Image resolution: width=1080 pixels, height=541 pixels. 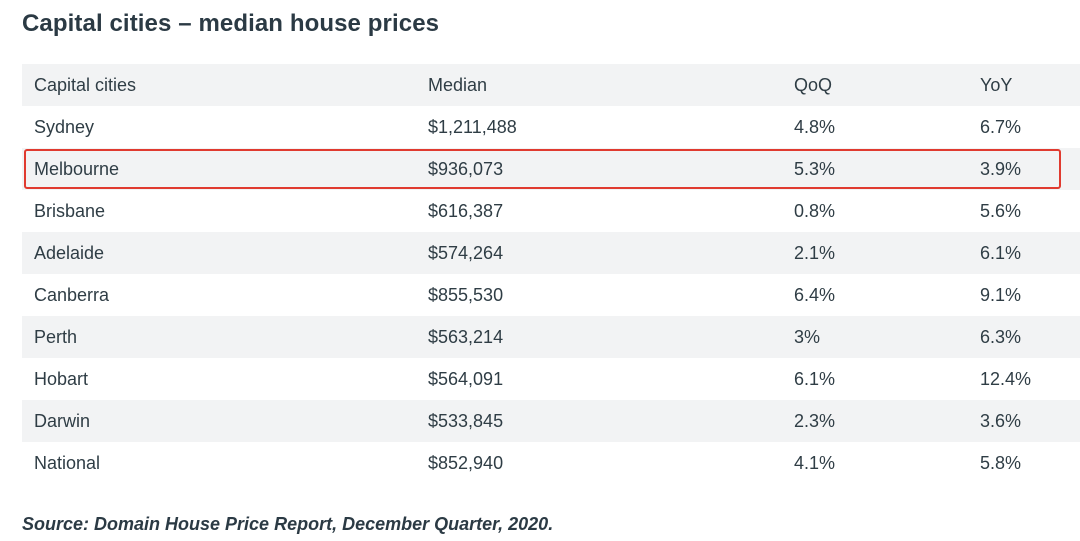 What do you see at coordinates (67, 462) in the screenshot?
I see `cell-city: National` at bounding box center [67, 462].